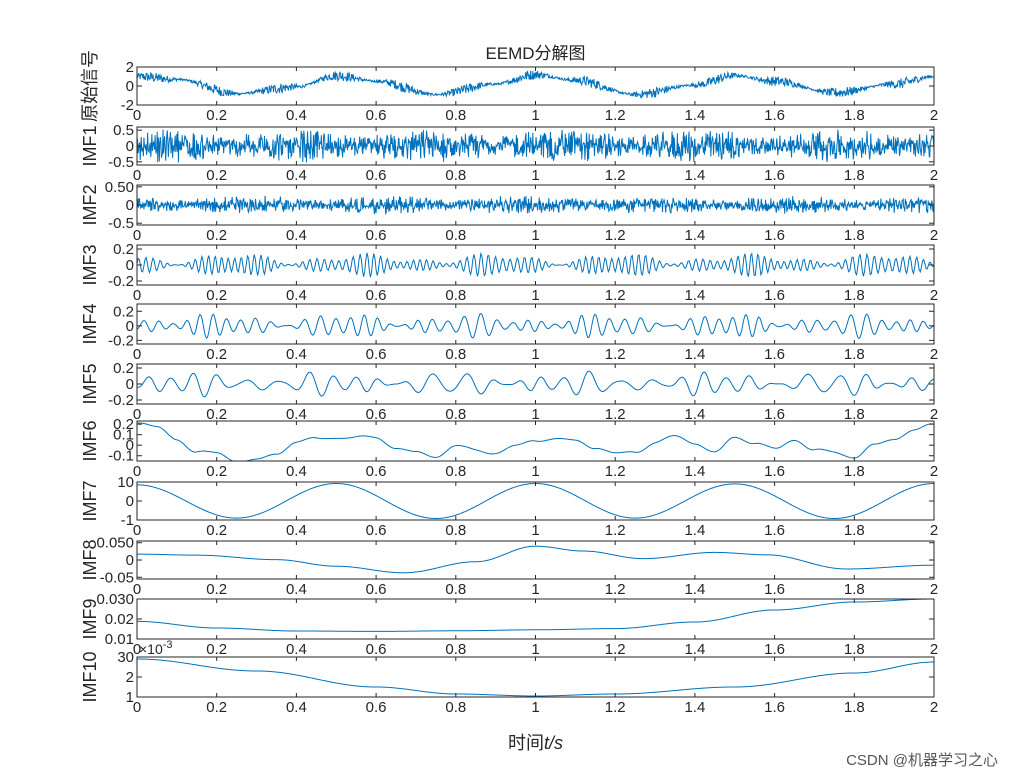 Image resolution: width=1014 pixels, height=780 pixels. I want to click on series-line-imf8, so click(535, 559).